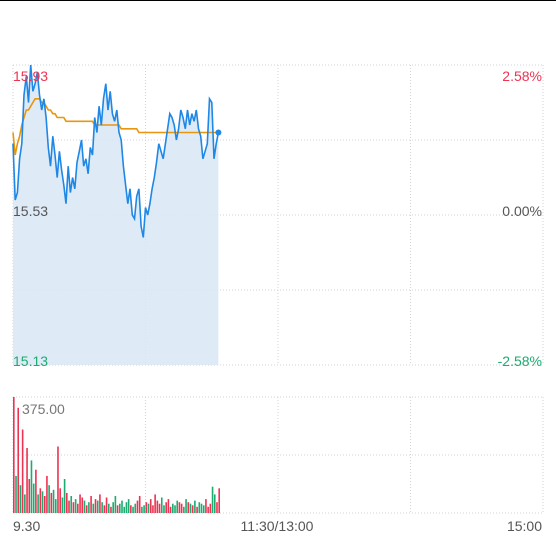 This screenshot has height=556, width=556. I want to click on last-price-dot, so click(218, 132).